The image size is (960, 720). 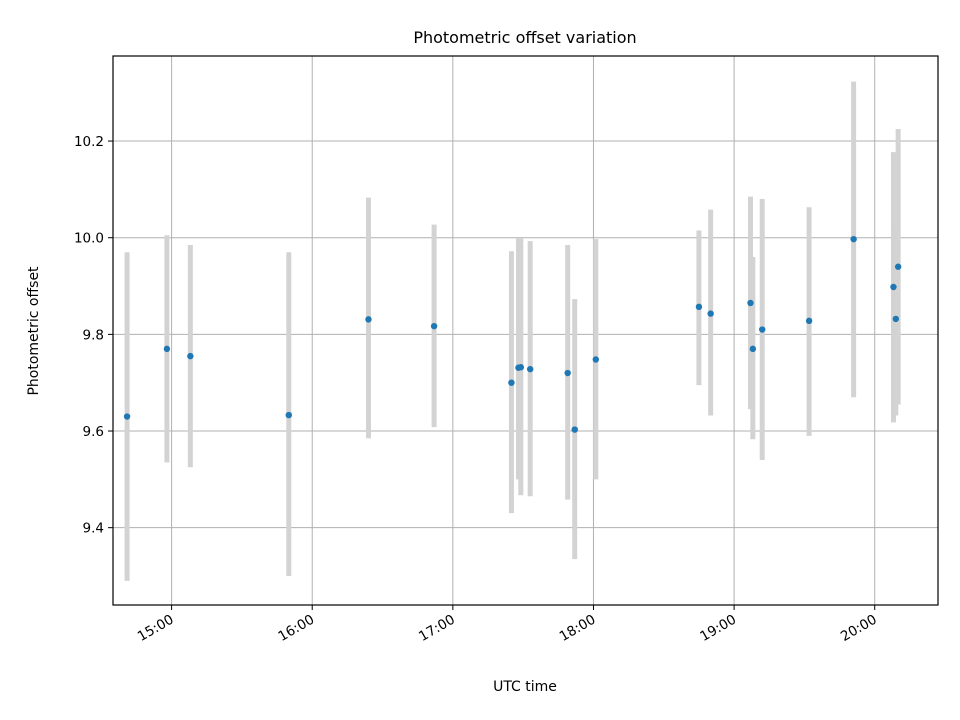 I want to click on y-tick-label: 9.6, so click(x=93, y=432).